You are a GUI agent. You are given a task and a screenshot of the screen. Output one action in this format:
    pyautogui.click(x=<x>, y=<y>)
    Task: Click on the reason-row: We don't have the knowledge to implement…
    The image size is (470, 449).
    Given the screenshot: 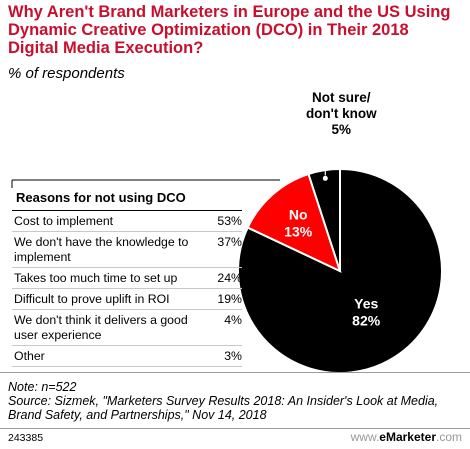 What is the action you would take?
    pyautogui.click(x=127, y=250)
    